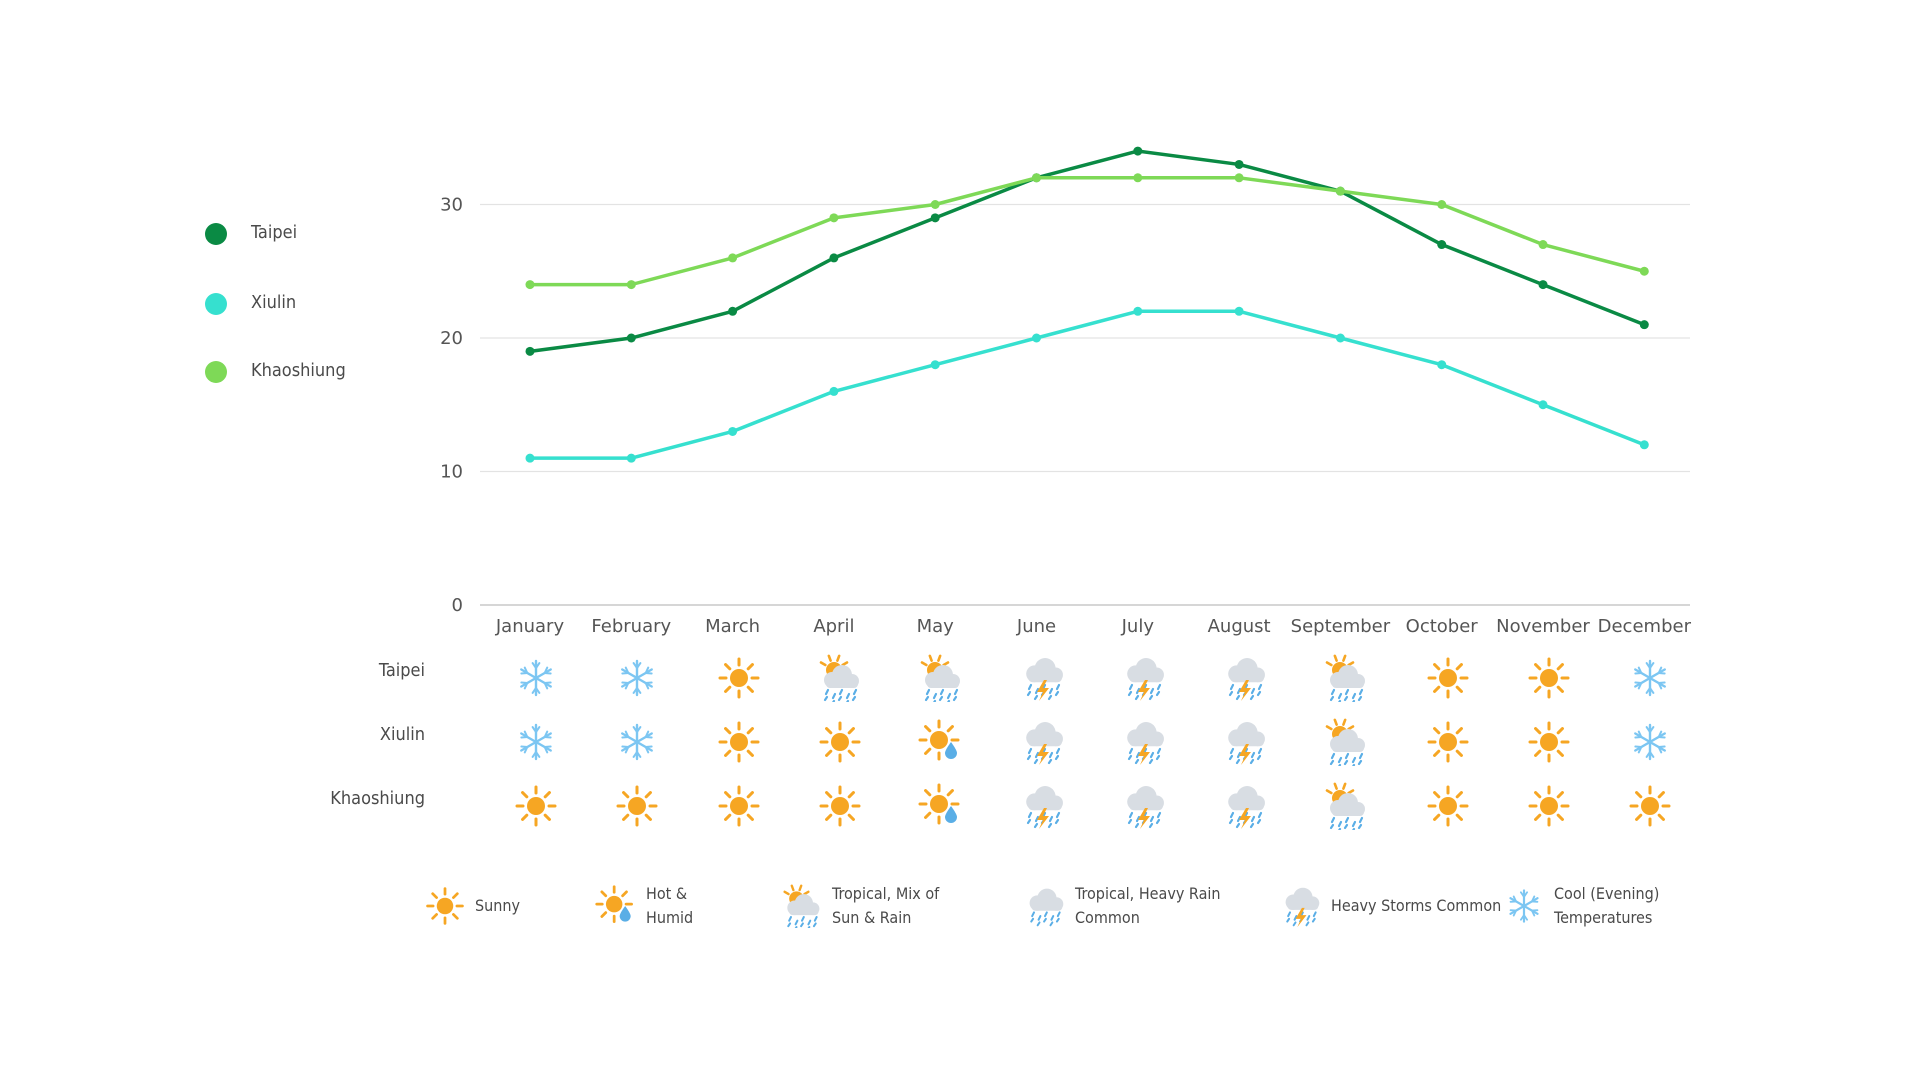 This screenshot has width=1920, height=1080. I want to click on legend-label: Taipei, so click(274, 232).